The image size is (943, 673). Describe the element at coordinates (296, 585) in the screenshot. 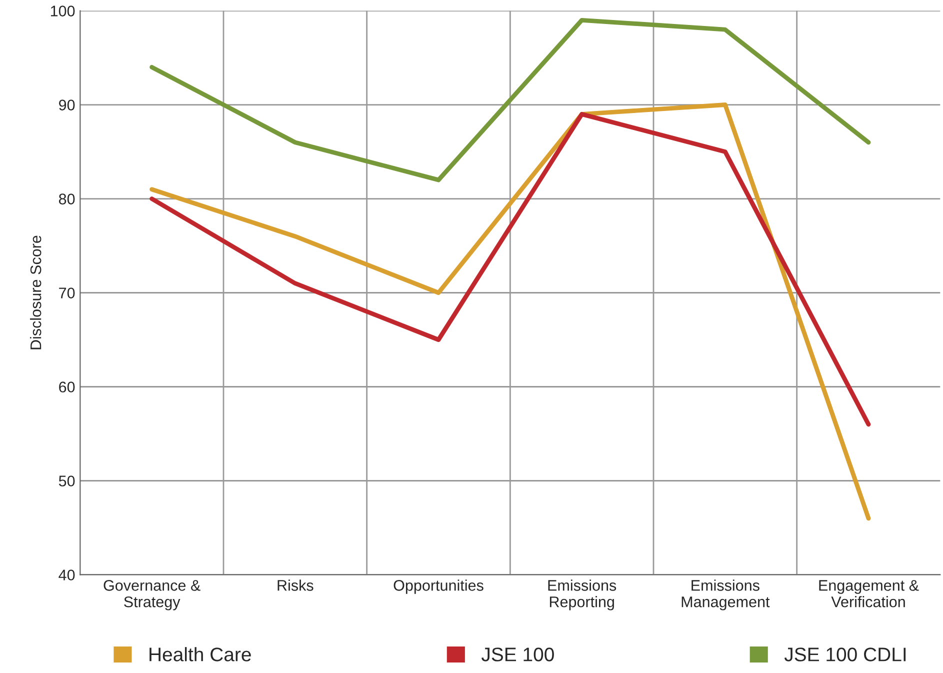

I see `x-tick-label: Risks` at that location.